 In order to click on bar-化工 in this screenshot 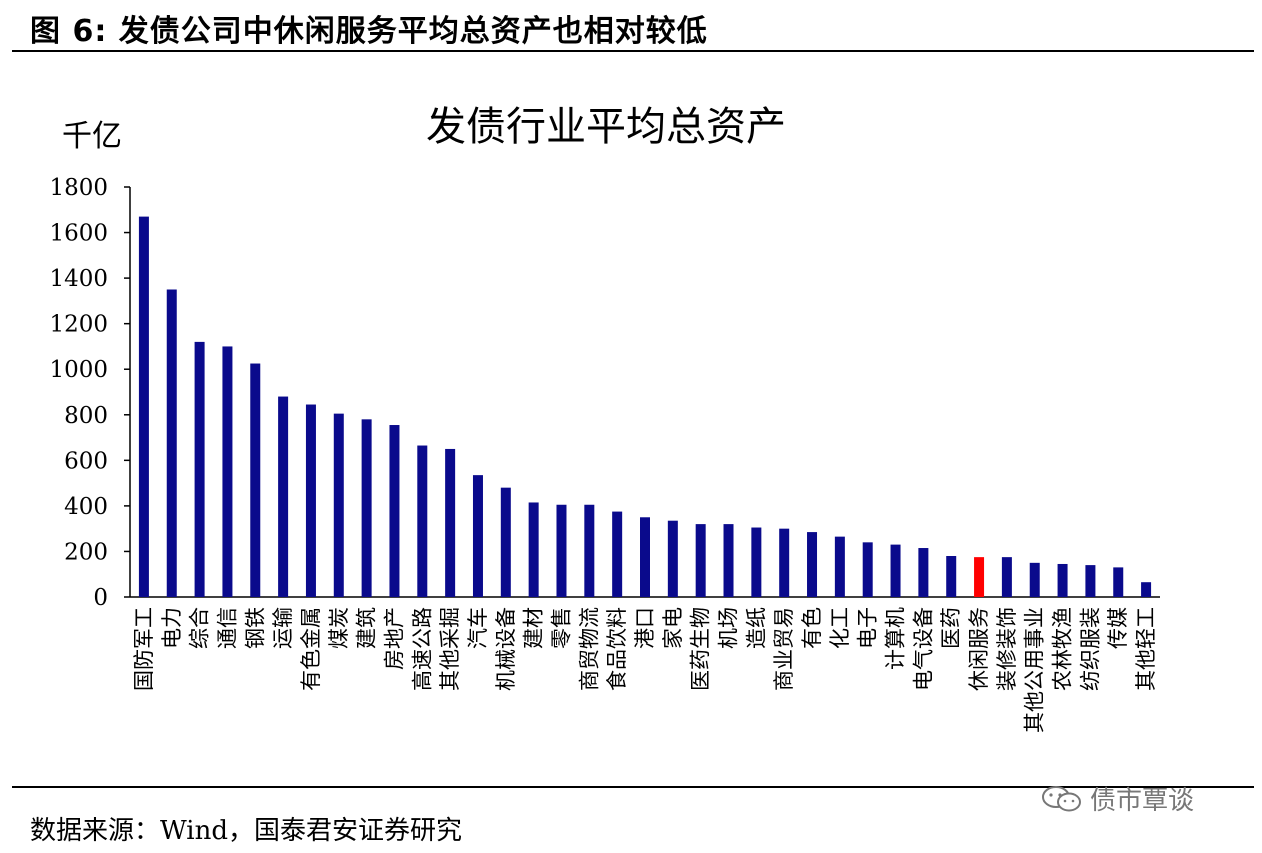, I will do `click(839, 566)`.